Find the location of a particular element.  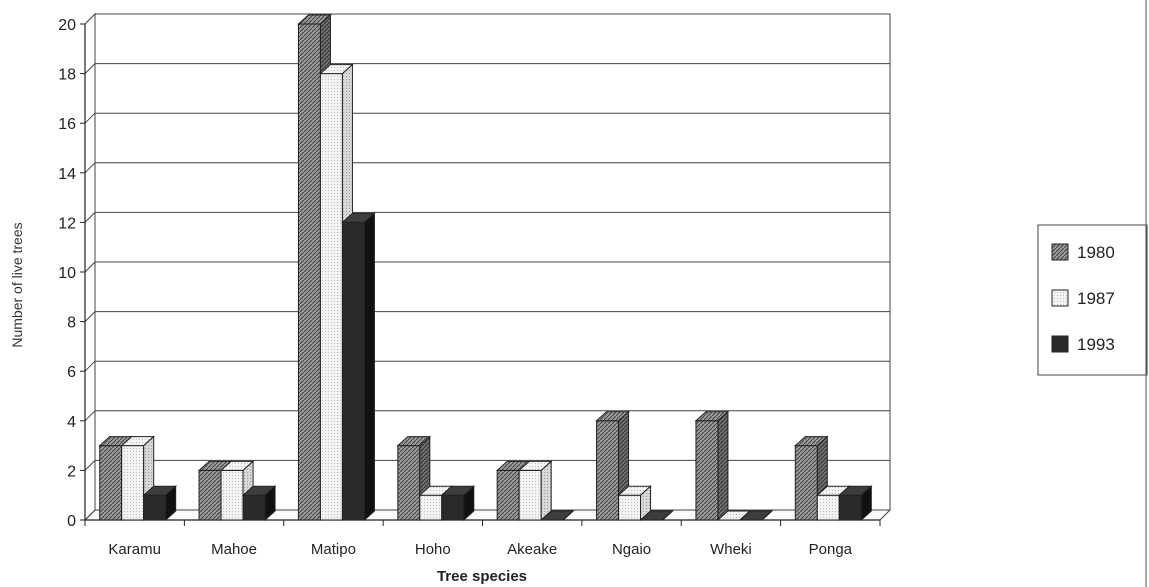

y-axis-title: Number of live trees is located at coordinates (17, 284).